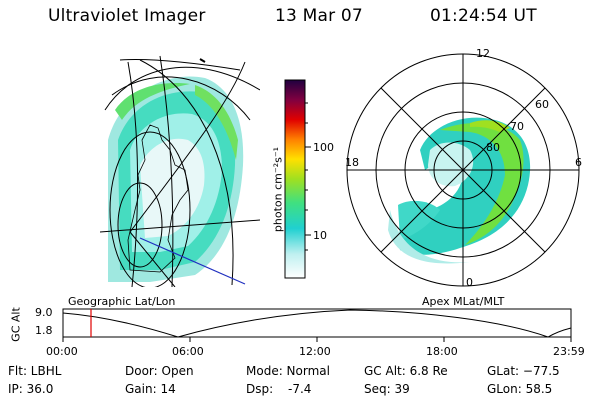 Image resolution: width=600 pixels, height=400 pixels. Describe the element at coordinates (517, 126) in the screenshot. I see `lat-label-70: 70` at that location.